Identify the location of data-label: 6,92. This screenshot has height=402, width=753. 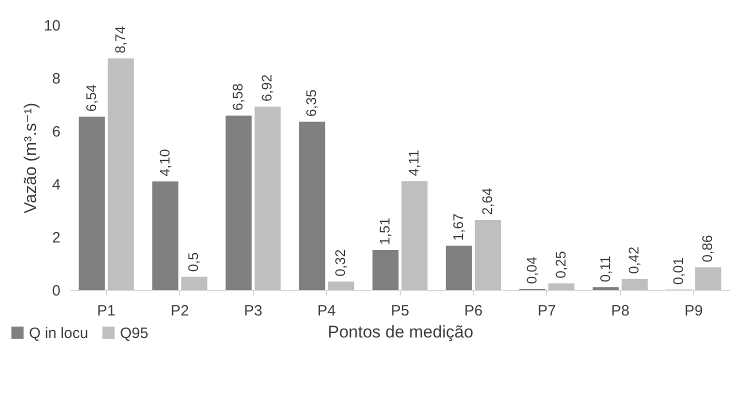
(266, 88).